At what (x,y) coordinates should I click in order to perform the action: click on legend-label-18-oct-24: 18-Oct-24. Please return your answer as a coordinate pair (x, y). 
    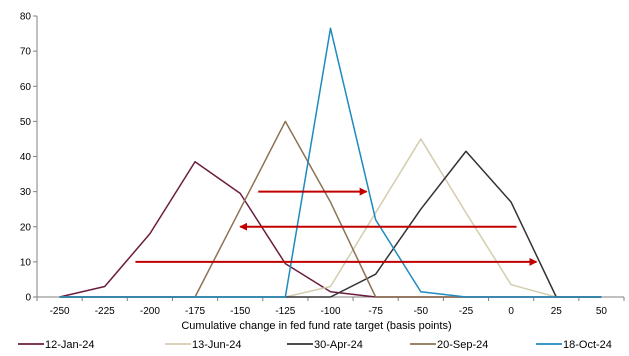
    Looking at the image, I should click on (587, 345).